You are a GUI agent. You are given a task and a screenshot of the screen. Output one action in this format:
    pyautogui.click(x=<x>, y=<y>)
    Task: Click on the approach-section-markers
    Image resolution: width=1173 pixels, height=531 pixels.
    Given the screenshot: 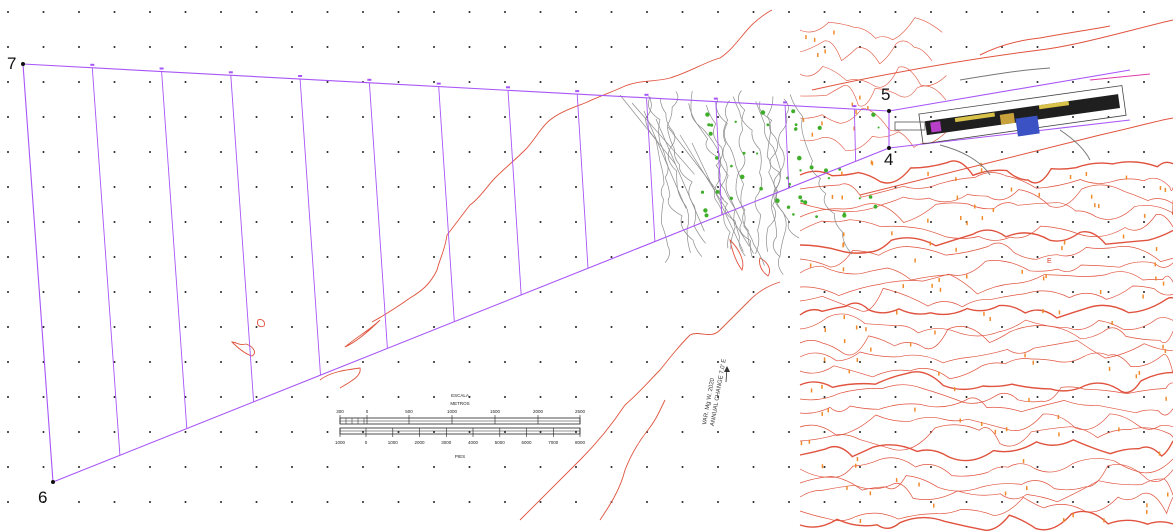 What is the action you would take?
    pyautogui.click(x=473, y=85)
    